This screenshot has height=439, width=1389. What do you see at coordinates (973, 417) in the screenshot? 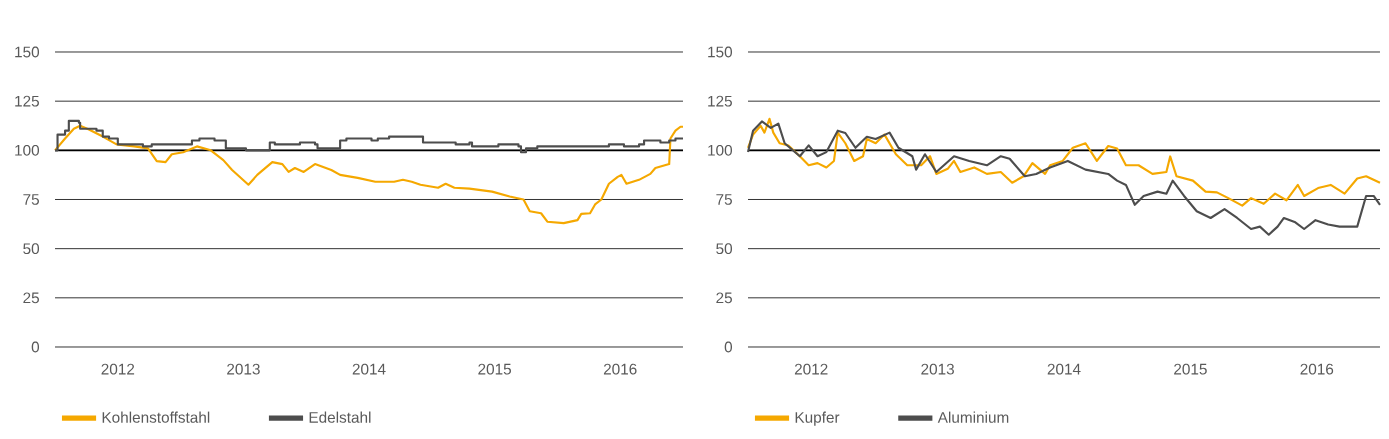
I see `legend-label: Aluminium` at bounding box center [973, 417].